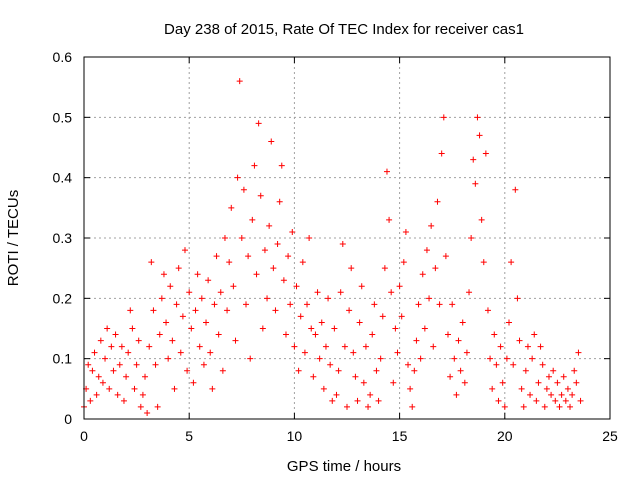  Describe the element at coordinates (63, 359) in the screenshot. I see `y-tick-label: 0.1` at that location.